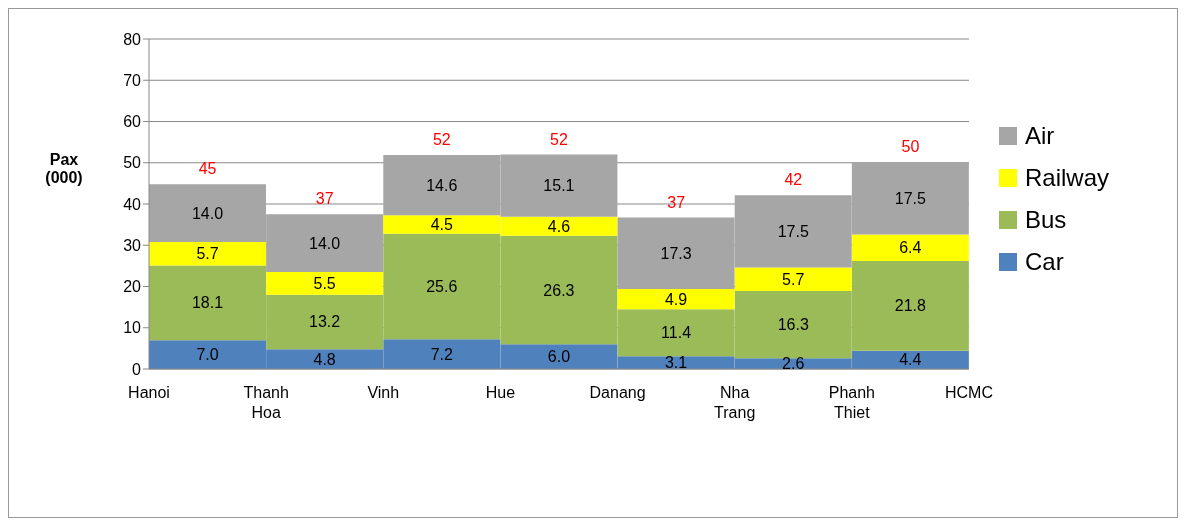  What do you see at coordinates (132, 163) in the screenshot?
I see `y-tick-label: 50` at bounding box center [132, 163].